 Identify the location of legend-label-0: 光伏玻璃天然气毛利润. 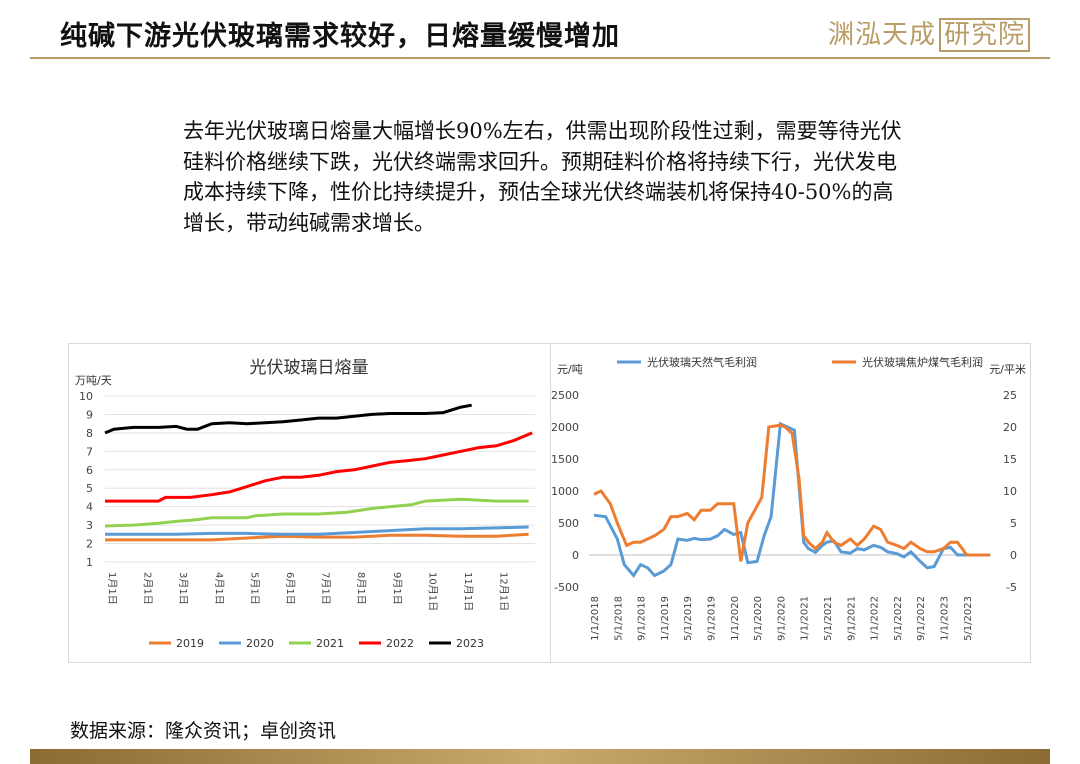
(702, 362).